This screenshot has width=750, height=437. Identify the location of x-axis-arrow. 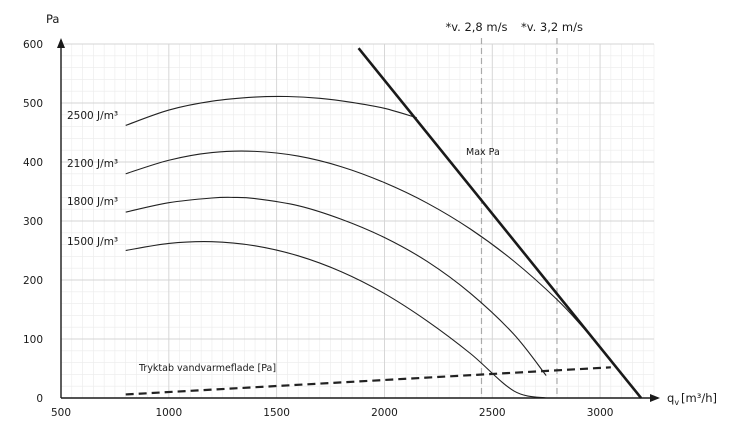
(655, 398).